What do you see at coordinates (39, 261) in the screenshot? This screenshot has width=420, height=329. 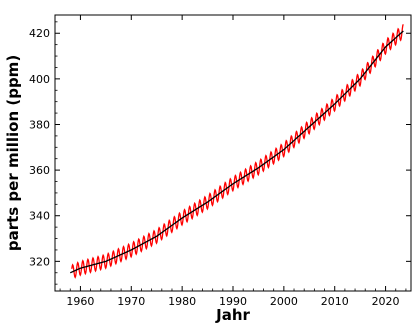 I see `y-tick-label-320: 320` at bounding box center [39, 261].